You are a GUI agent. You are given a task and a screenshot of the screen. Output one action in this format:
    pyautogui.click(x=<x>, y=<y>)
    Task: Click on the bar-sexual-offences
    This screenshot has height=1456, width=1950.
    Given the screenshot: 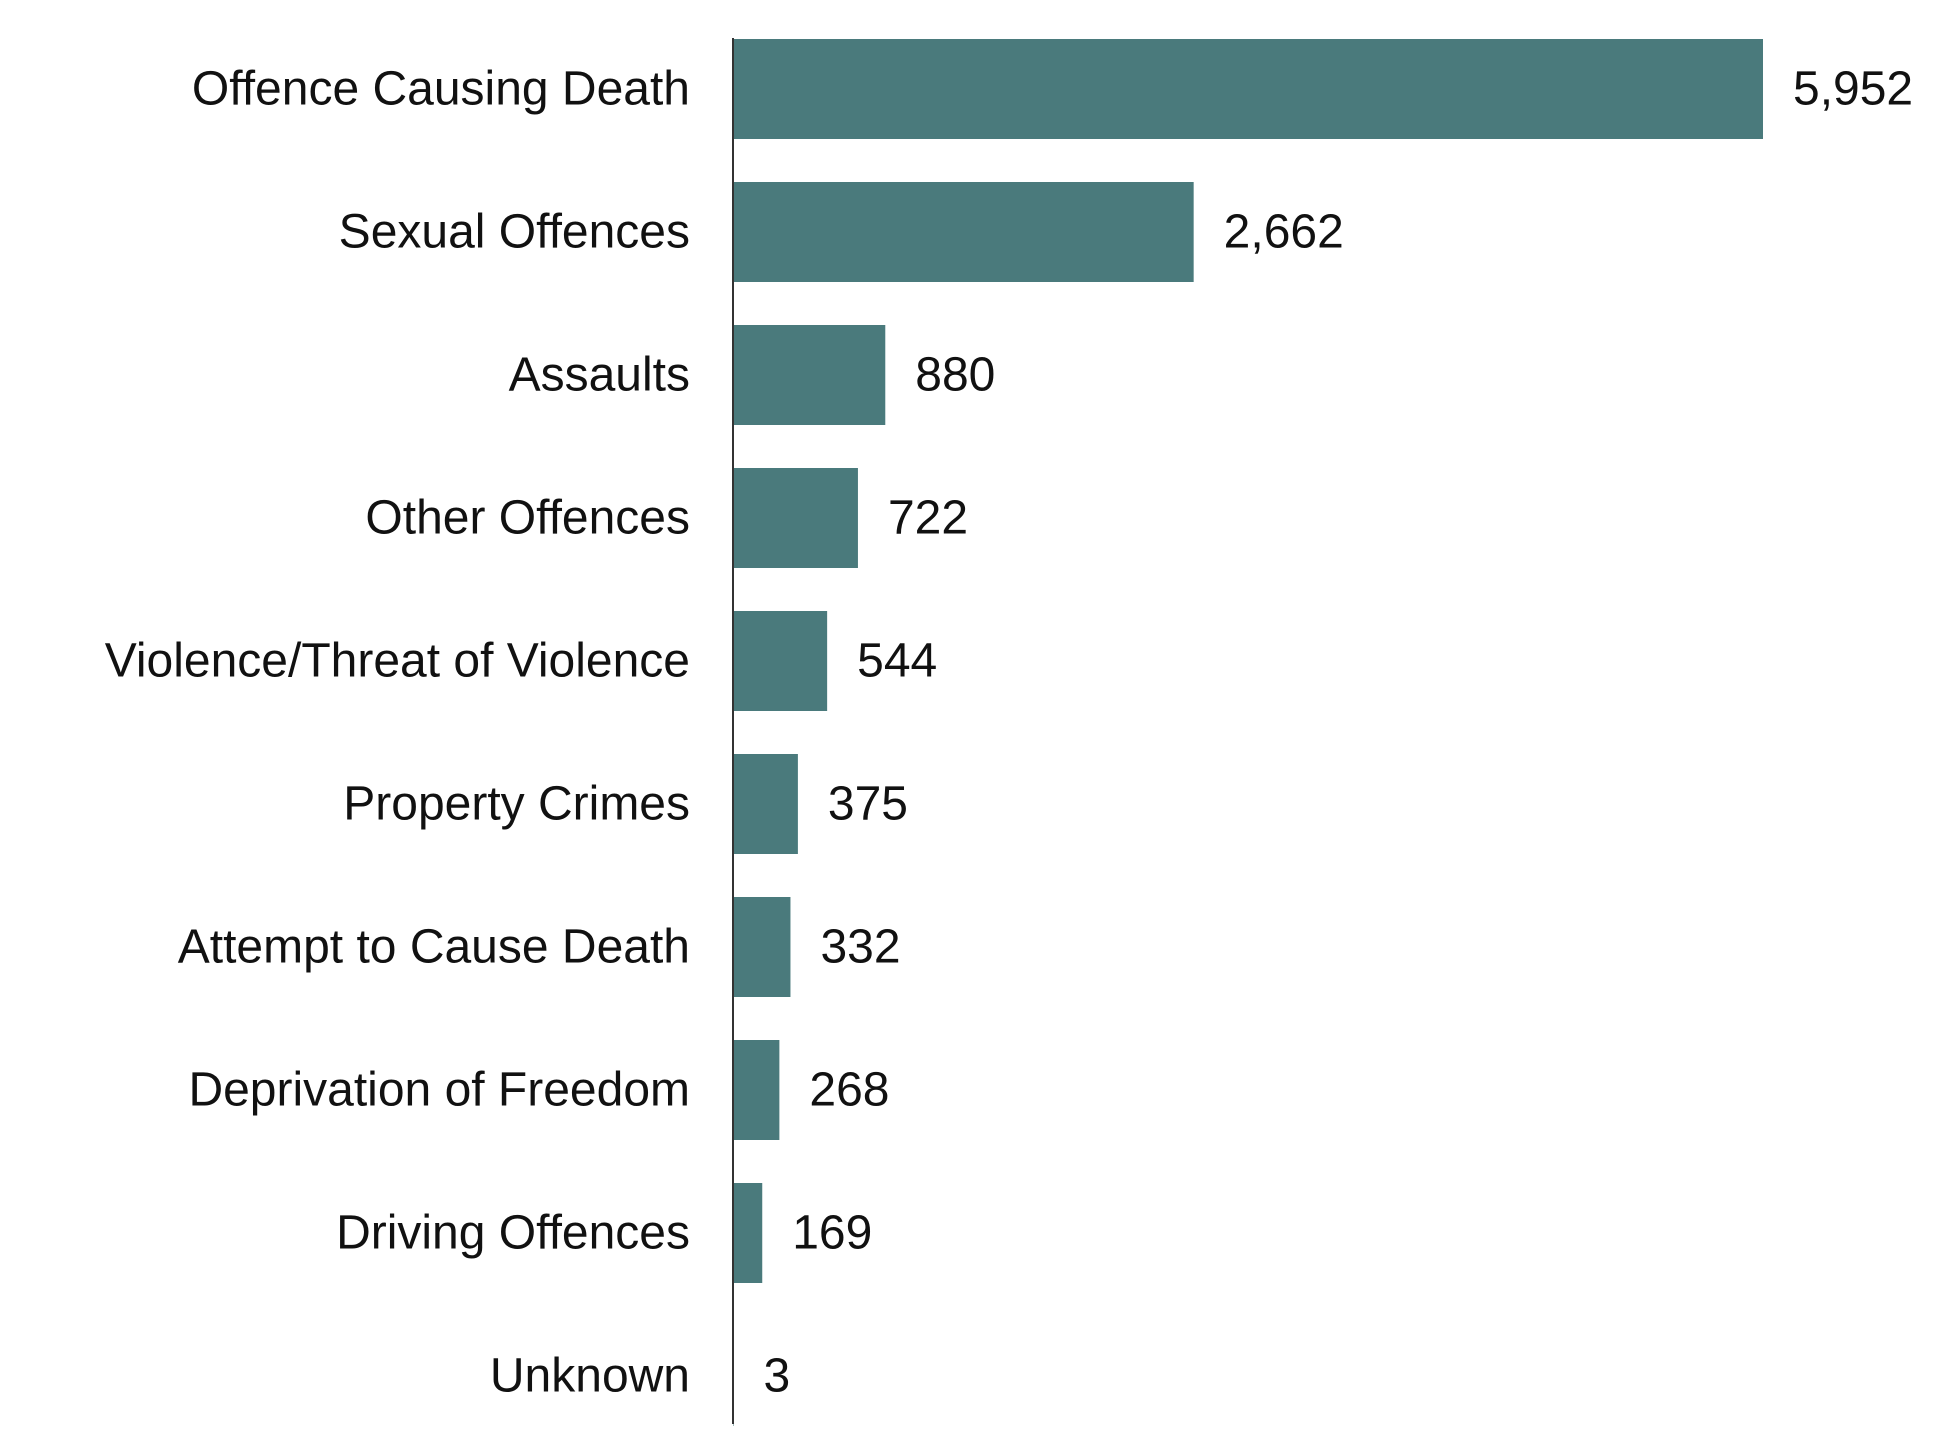 What is the action you would take?
    pyautogui.click(x=963, y=232)
    